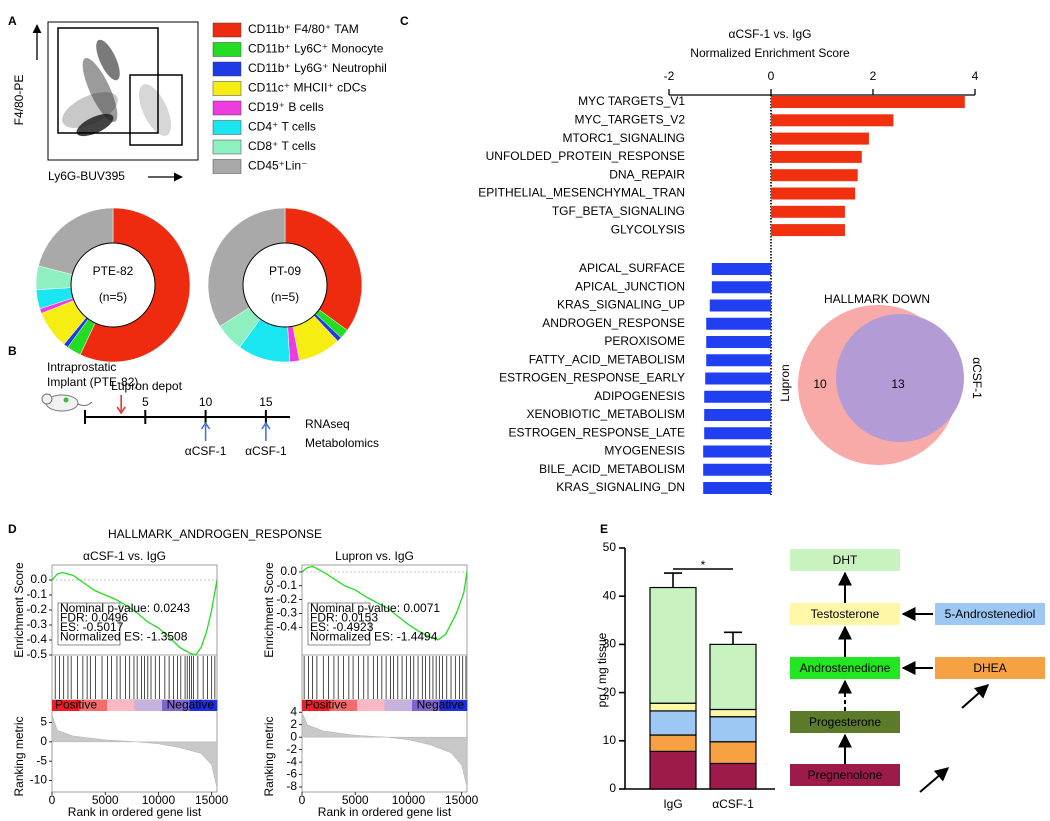  I want to click on implant-label: Intraprostatic, so click(81, 367).